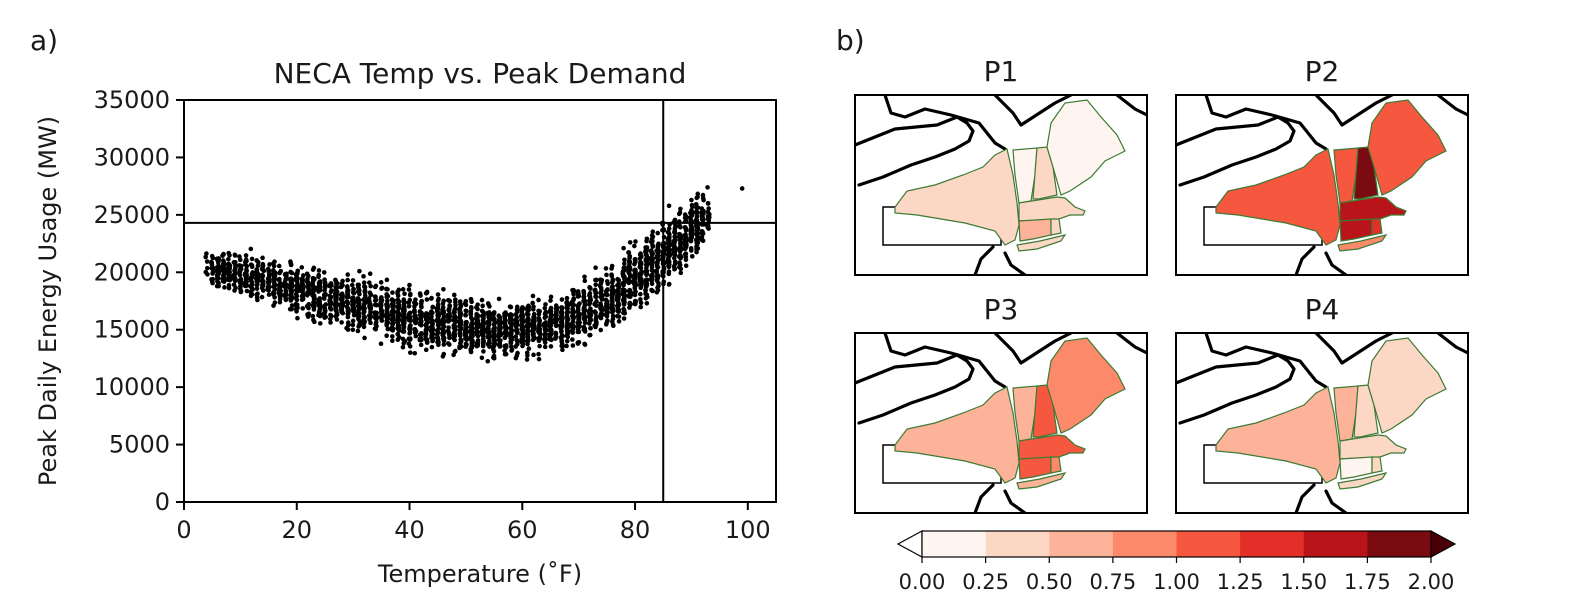 The width and height of the screenshot is (1589, 605). I want to click on map-panel-p3: P3, so click(1001, 403).